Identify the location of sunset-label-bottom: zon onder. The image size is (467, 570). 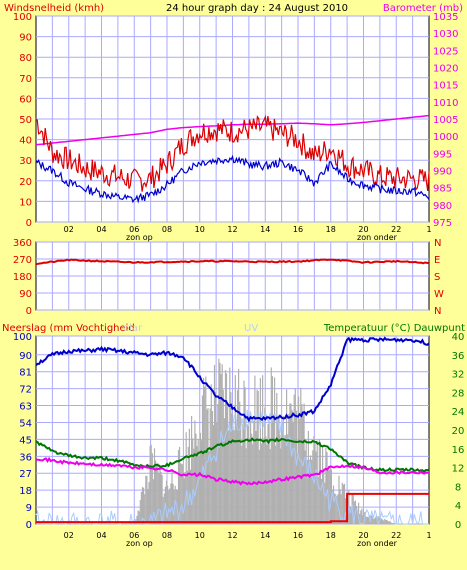
(377, 543).